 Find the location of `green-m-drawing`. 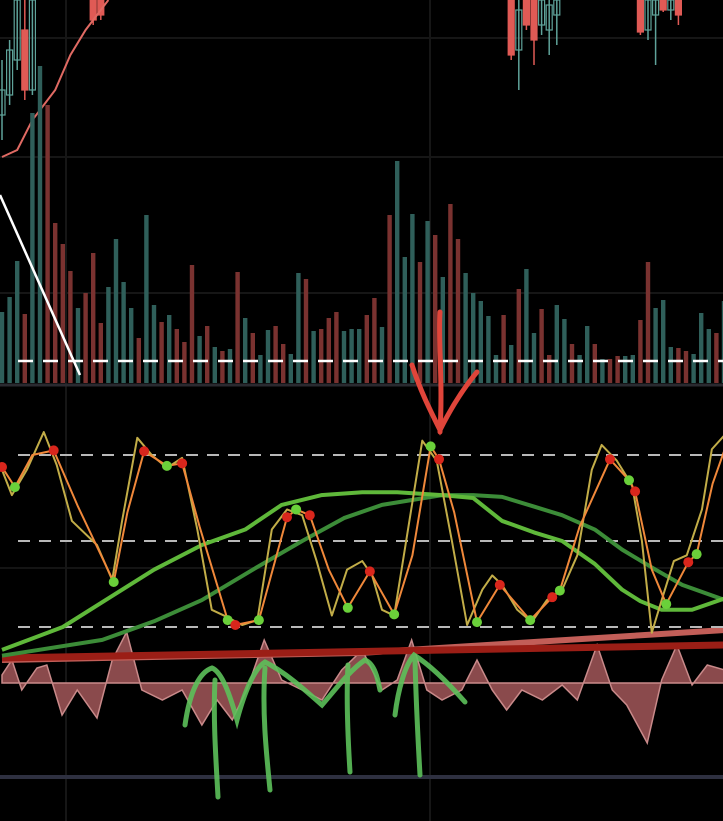

green-m-drawing is located at coordinates (325, 725).